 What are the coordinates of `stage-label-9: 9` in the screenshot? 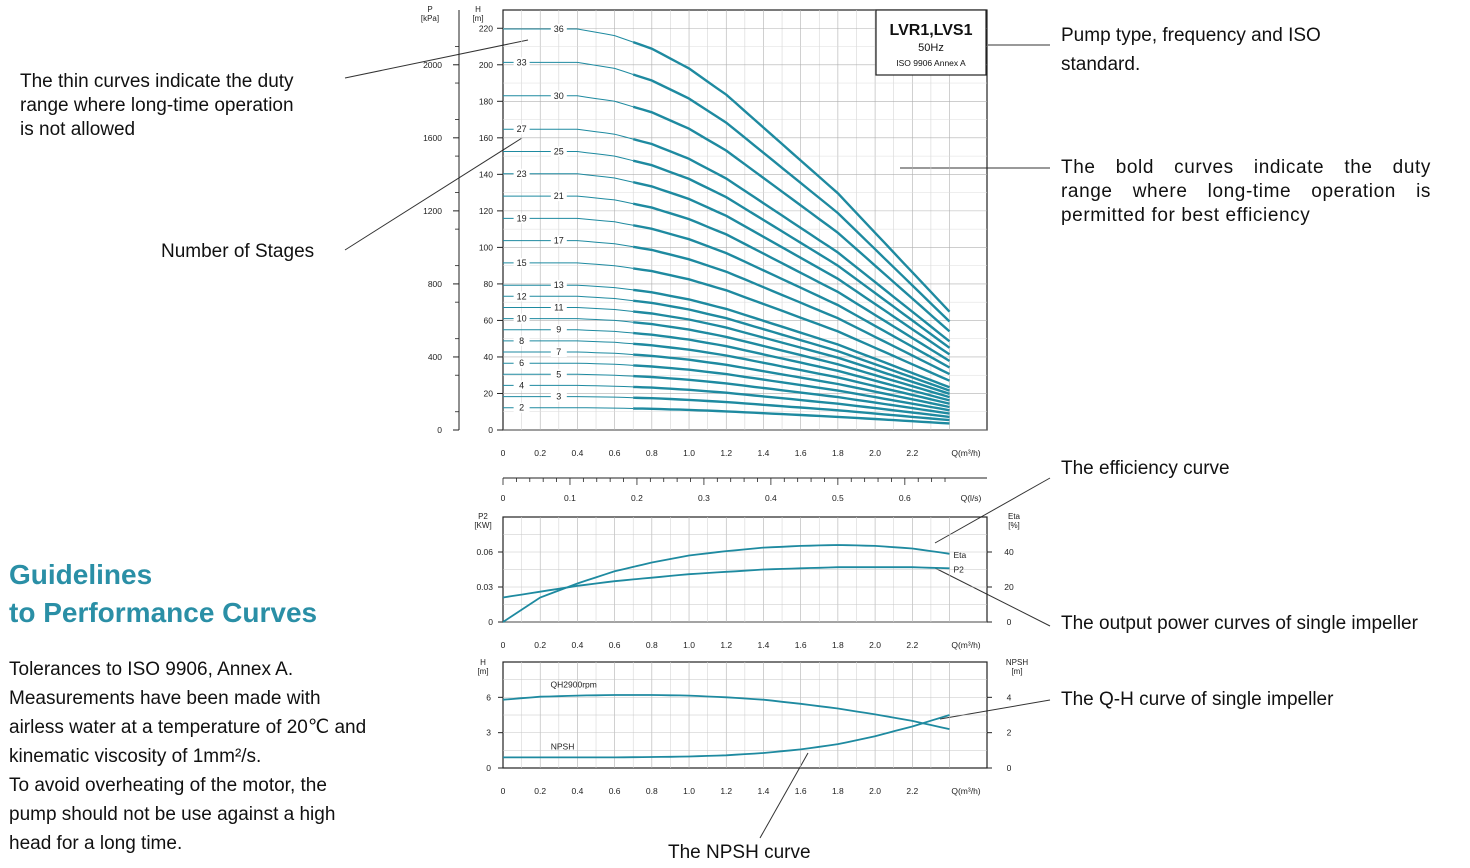 It's located at (558, 330).